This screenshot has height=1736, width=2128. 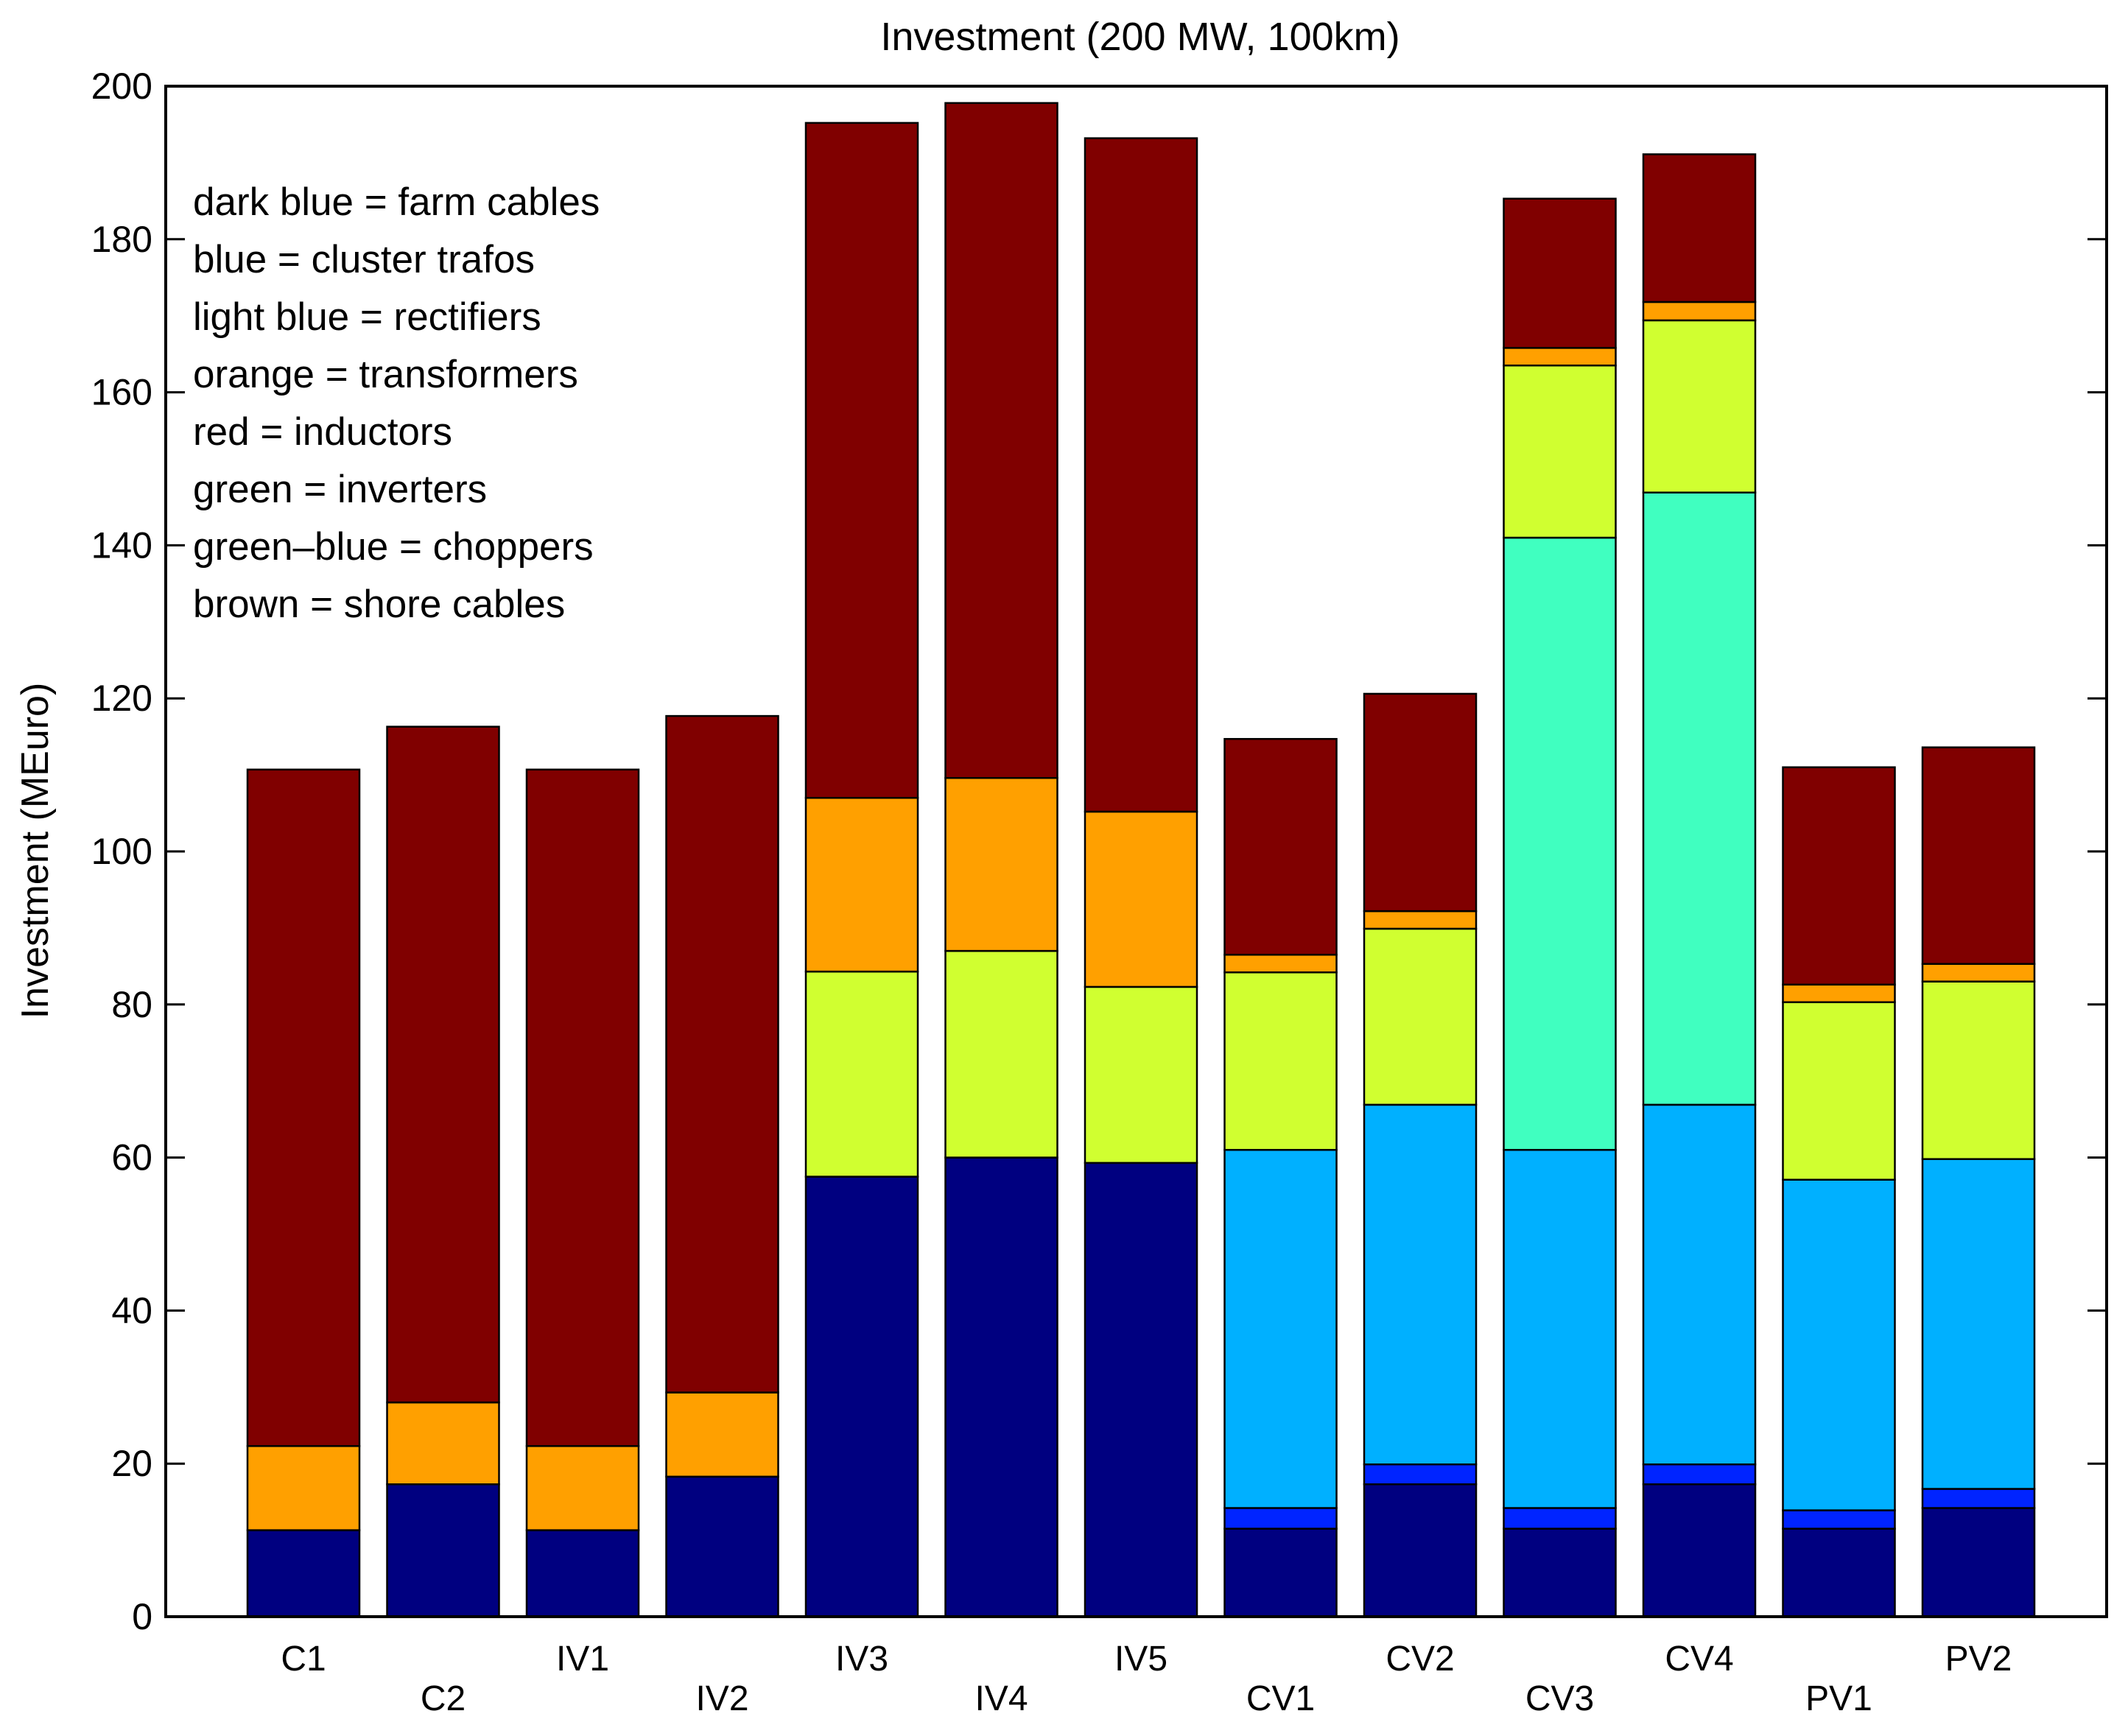 I want to click on legend-line: red = inductors, so click(x=322, y=432).